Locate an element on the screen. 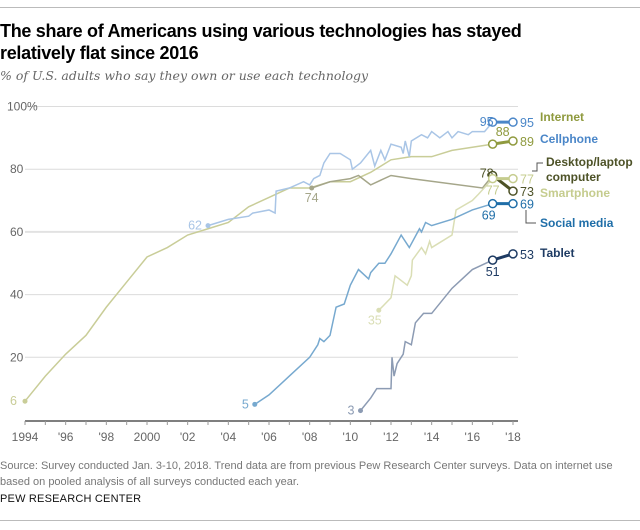 This screenshot has width=640, height=530. start-label: 5 is located at coordinates (245, 404).